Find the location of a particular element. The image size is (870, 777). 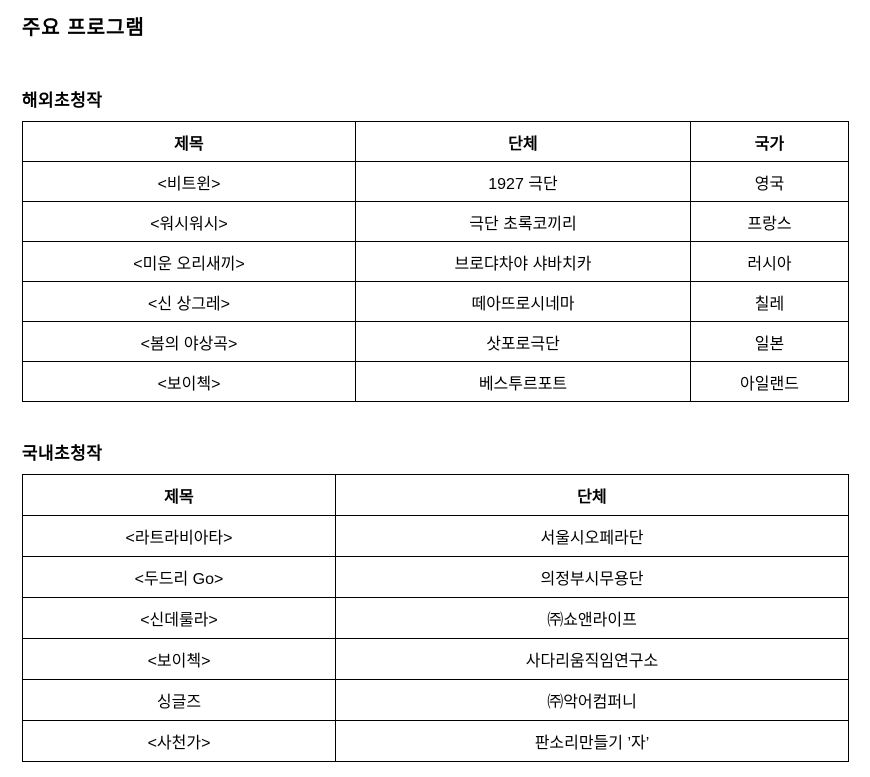

table-cell: 영국 is located at coordinates (769, 181).